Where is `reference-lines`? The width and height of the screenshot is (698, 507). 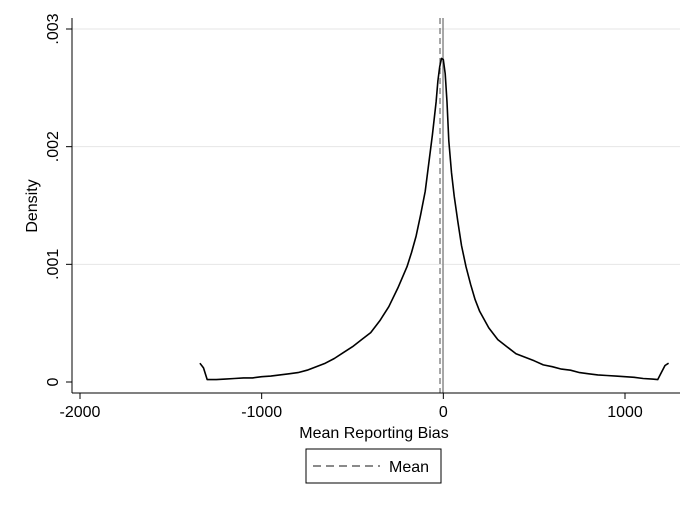 reference-lines is located at coordinates (441, 205).